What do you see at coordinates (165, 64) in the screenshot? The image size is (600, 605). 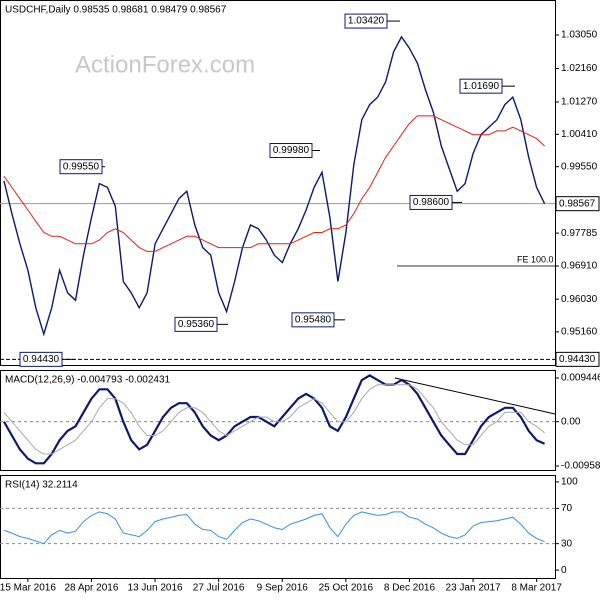 I see `watermark: ActionForex.com` at bounding box center [165, 64].